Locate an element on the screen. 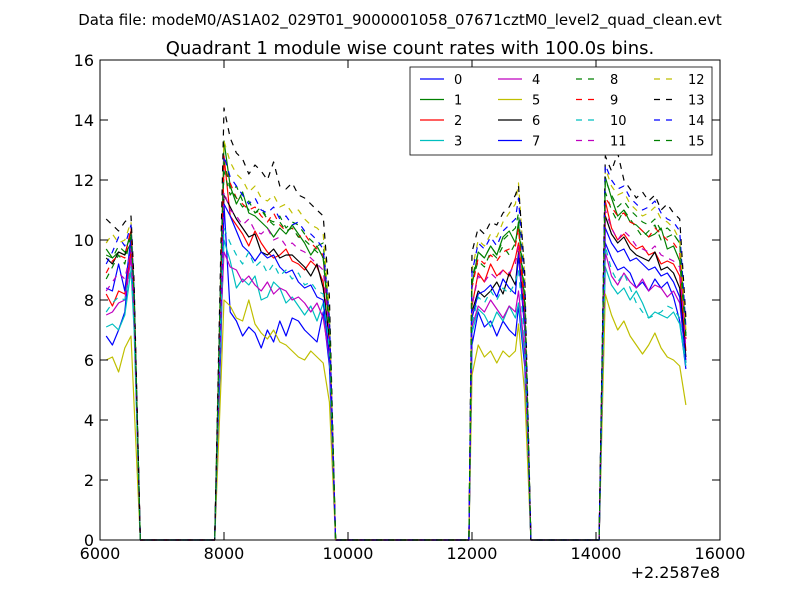  legend-label-9: 9 is located at coordinates (614, 101).